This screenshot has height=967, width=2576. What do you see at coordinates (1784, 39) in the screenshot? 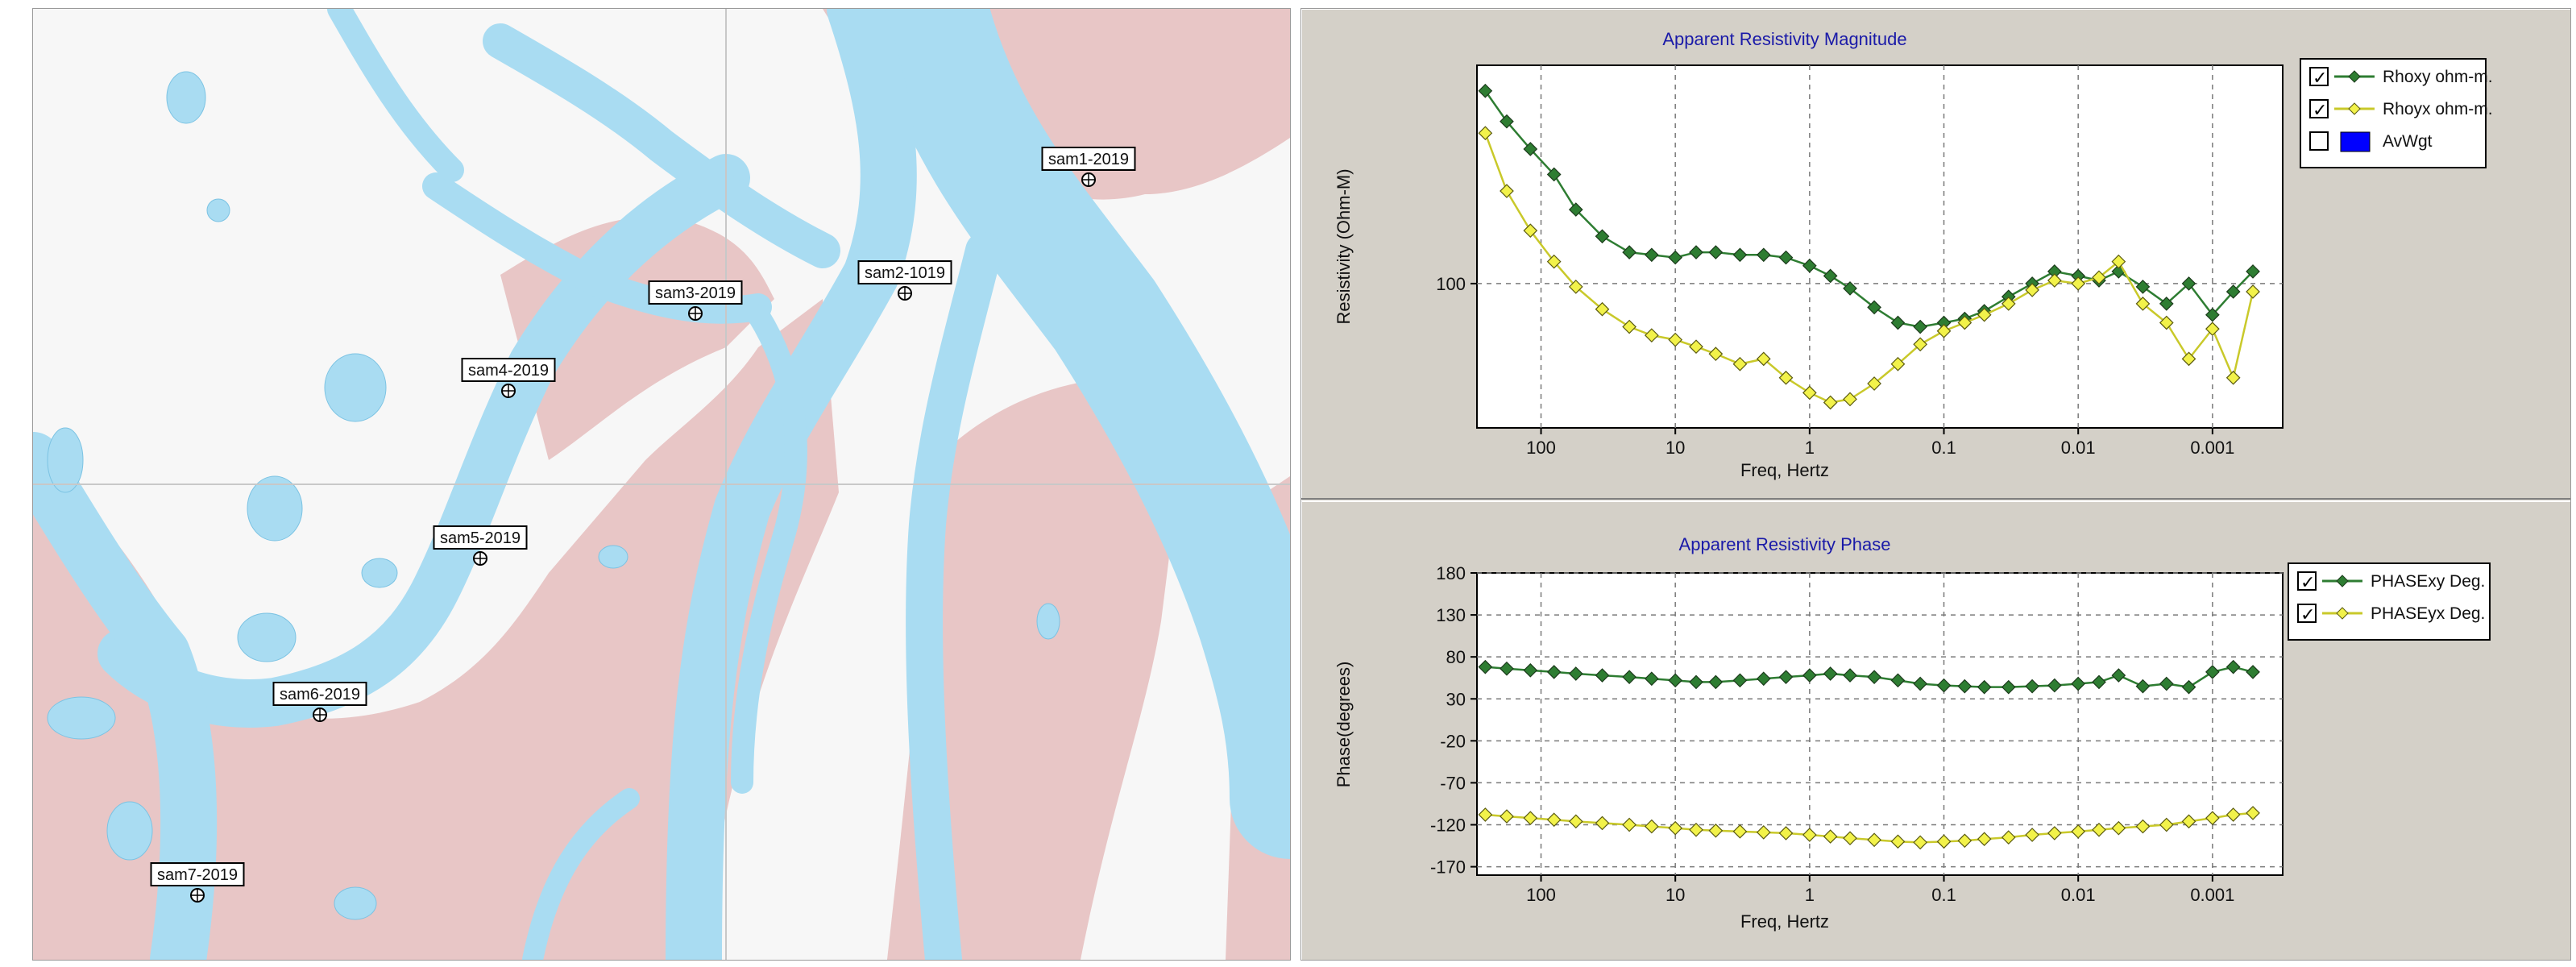
I see `chart-title: Apparent Resistivity Magnitude` at bounding box center [1784, 39].